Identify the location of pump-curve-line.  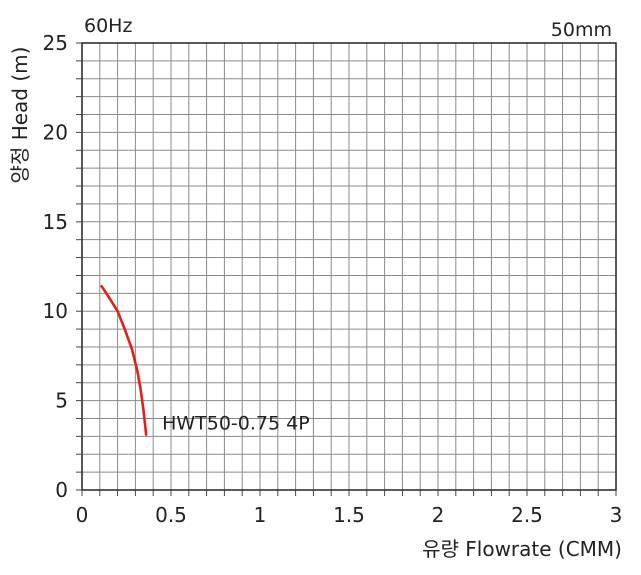
(124, 360).